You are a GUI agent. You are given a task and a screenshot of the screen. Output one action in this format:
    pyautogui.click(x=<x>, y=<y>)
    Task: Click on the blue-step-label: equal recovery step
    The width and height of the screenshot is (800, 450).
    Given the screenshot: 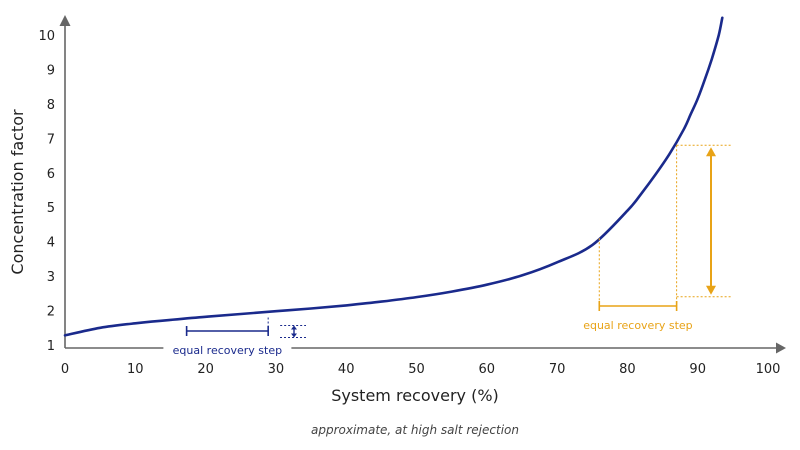 What is the action you would take?
    pyautogui.click(x=227, y=350)
    